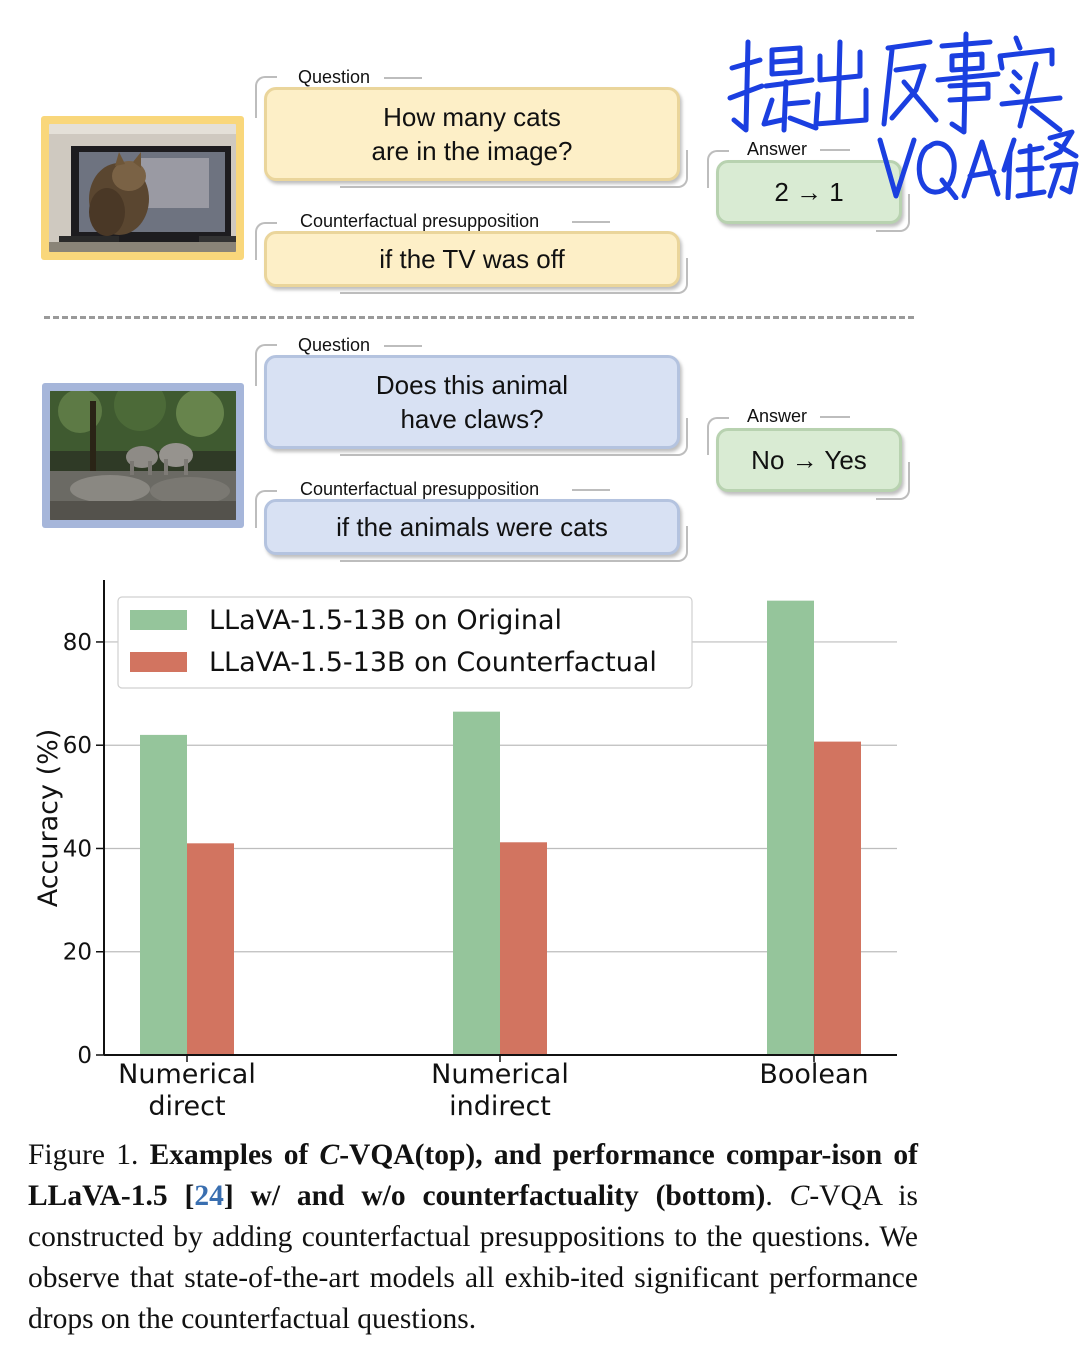  Describe the element at coordinates (500, 1090) in the screenshot. I see `x-tick-label: Numerical indirect` at that location.